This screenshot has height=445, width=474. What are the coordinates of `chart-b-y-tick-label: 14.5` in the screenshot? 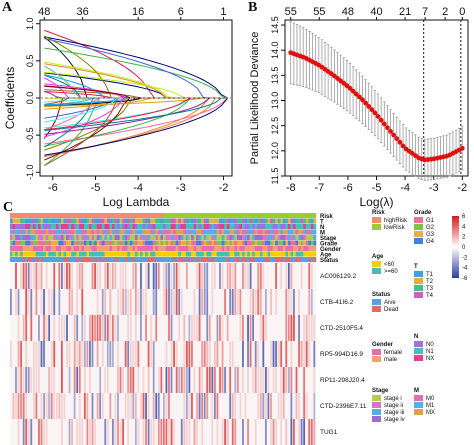 It's located at (275, 25).